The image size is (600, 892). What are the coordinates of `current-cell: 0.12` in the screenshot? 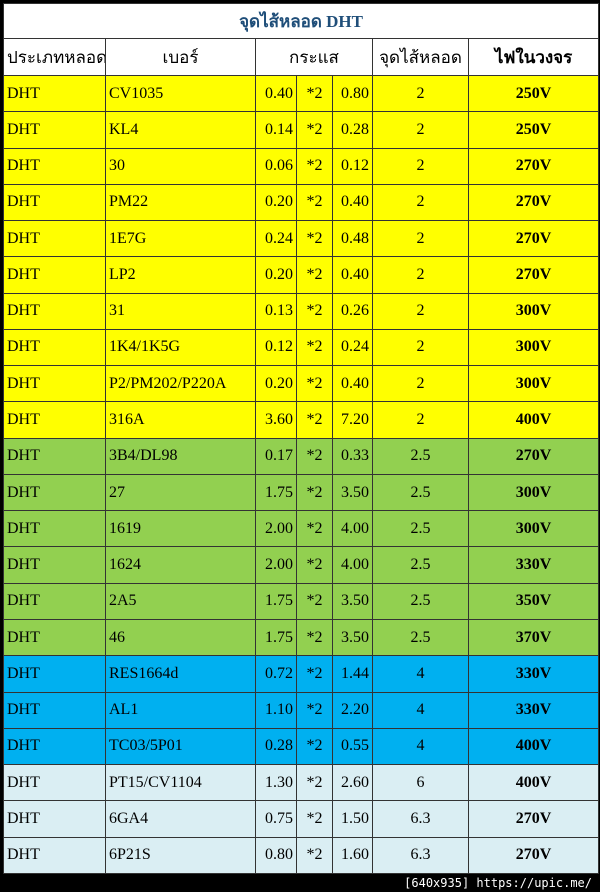 It's located at (276, 347).